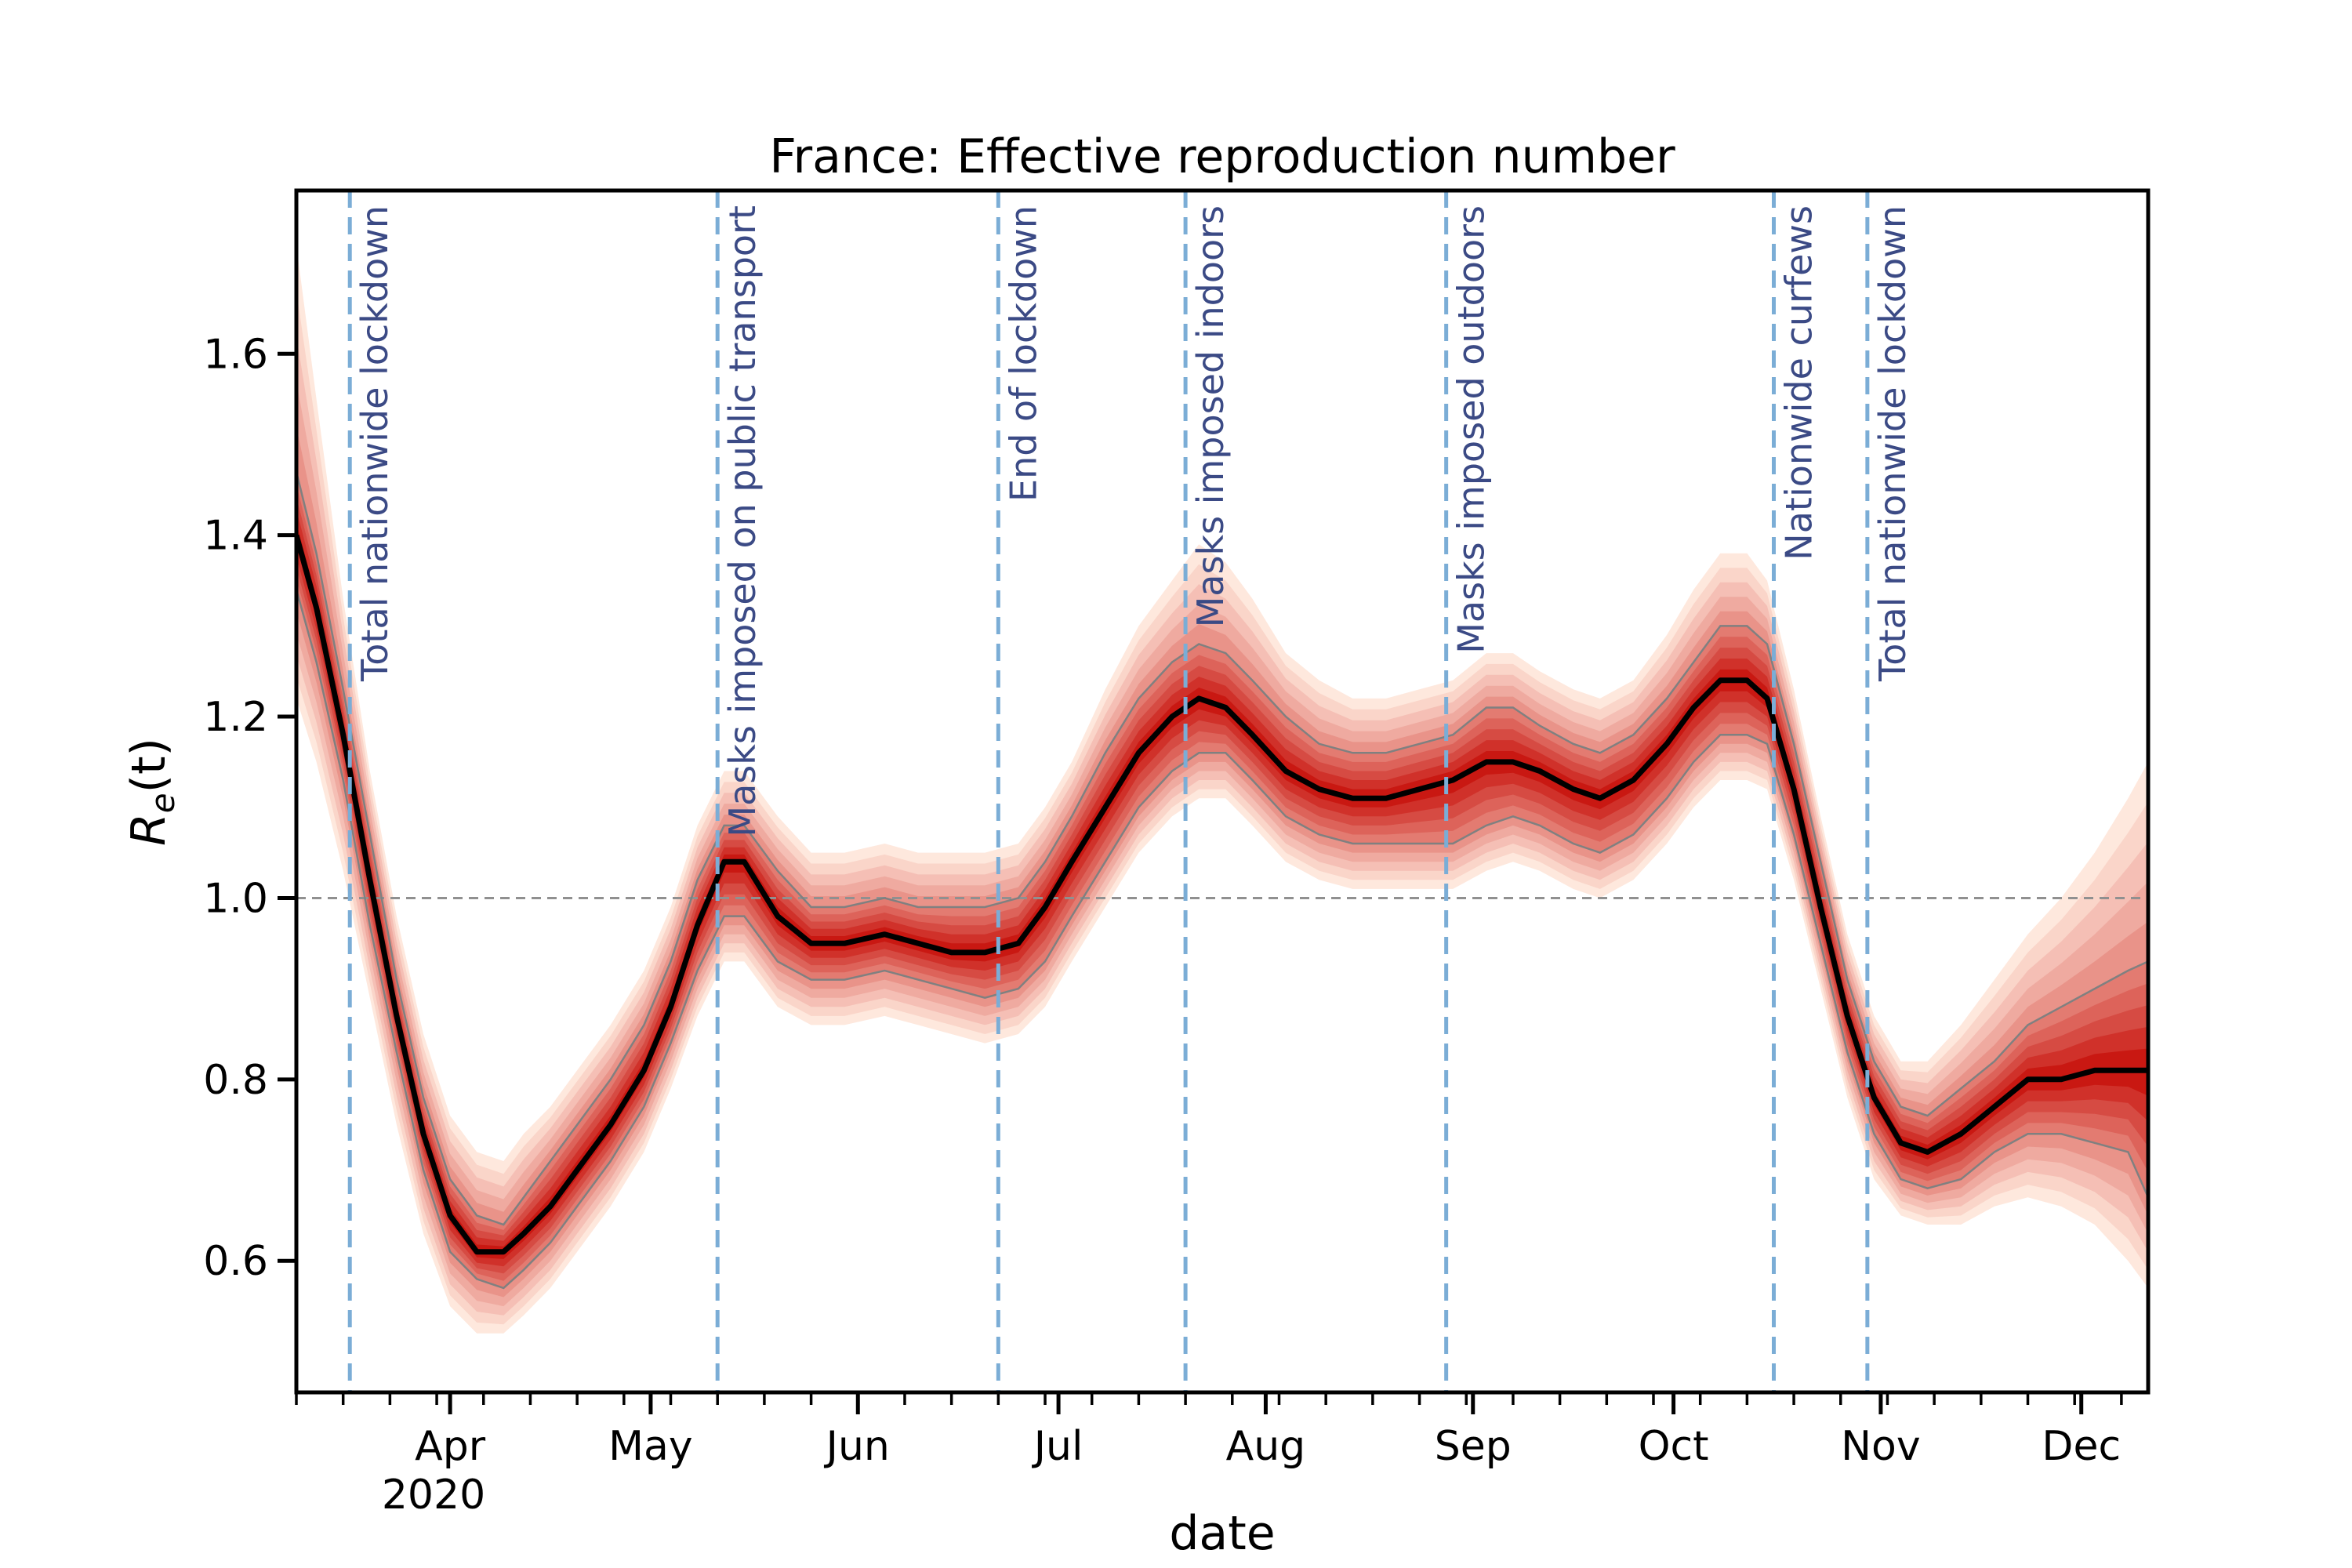 The image size is (2352, 1568). Describe the element at coordinates (1881, 1446) in the screenshot. I see `x-tick-label: Nov` at that location.